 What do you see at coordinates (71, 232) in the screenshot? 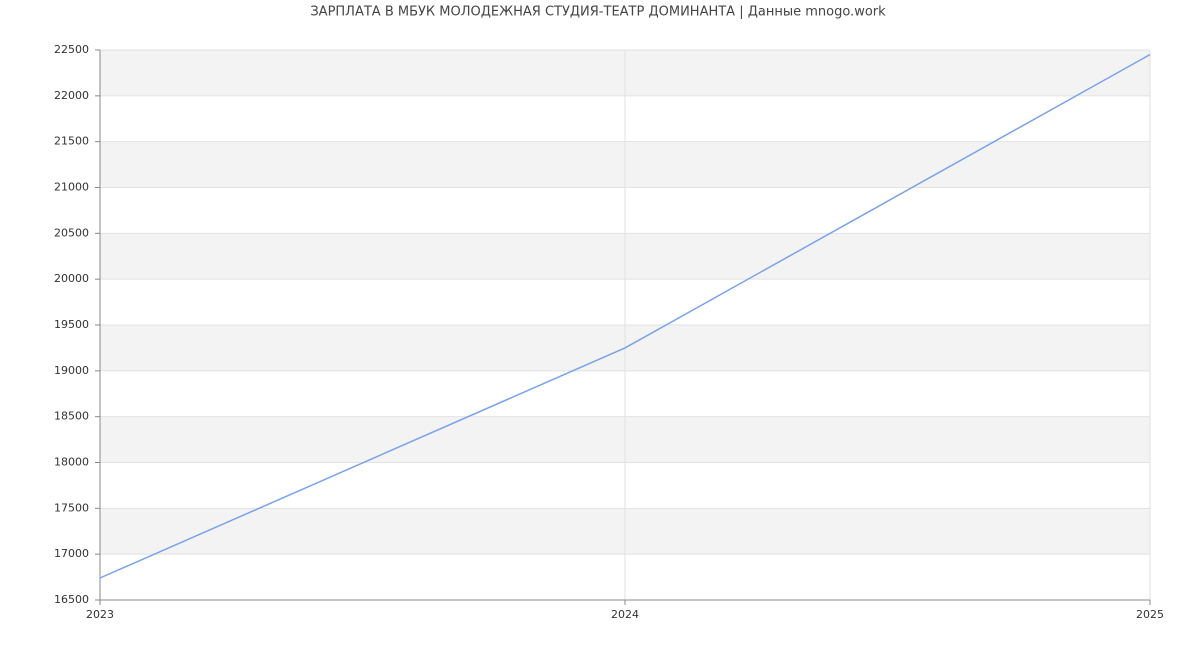
I see `y-tick-label: 20500` at bounding box center [71, 232].